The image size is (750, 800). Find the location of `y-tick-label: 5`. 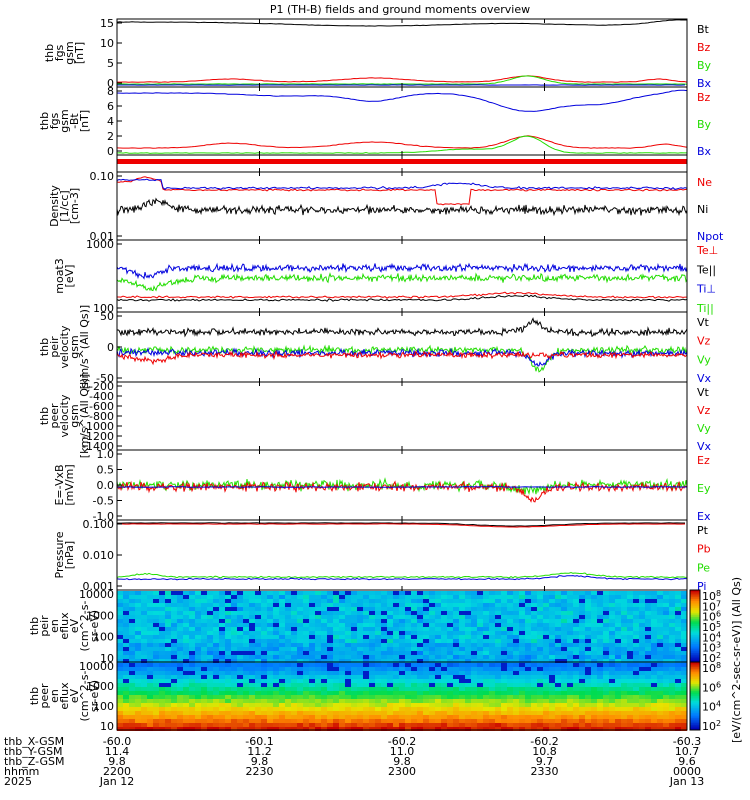

y-tick-label: 5 is located at coordinates (110, 63).